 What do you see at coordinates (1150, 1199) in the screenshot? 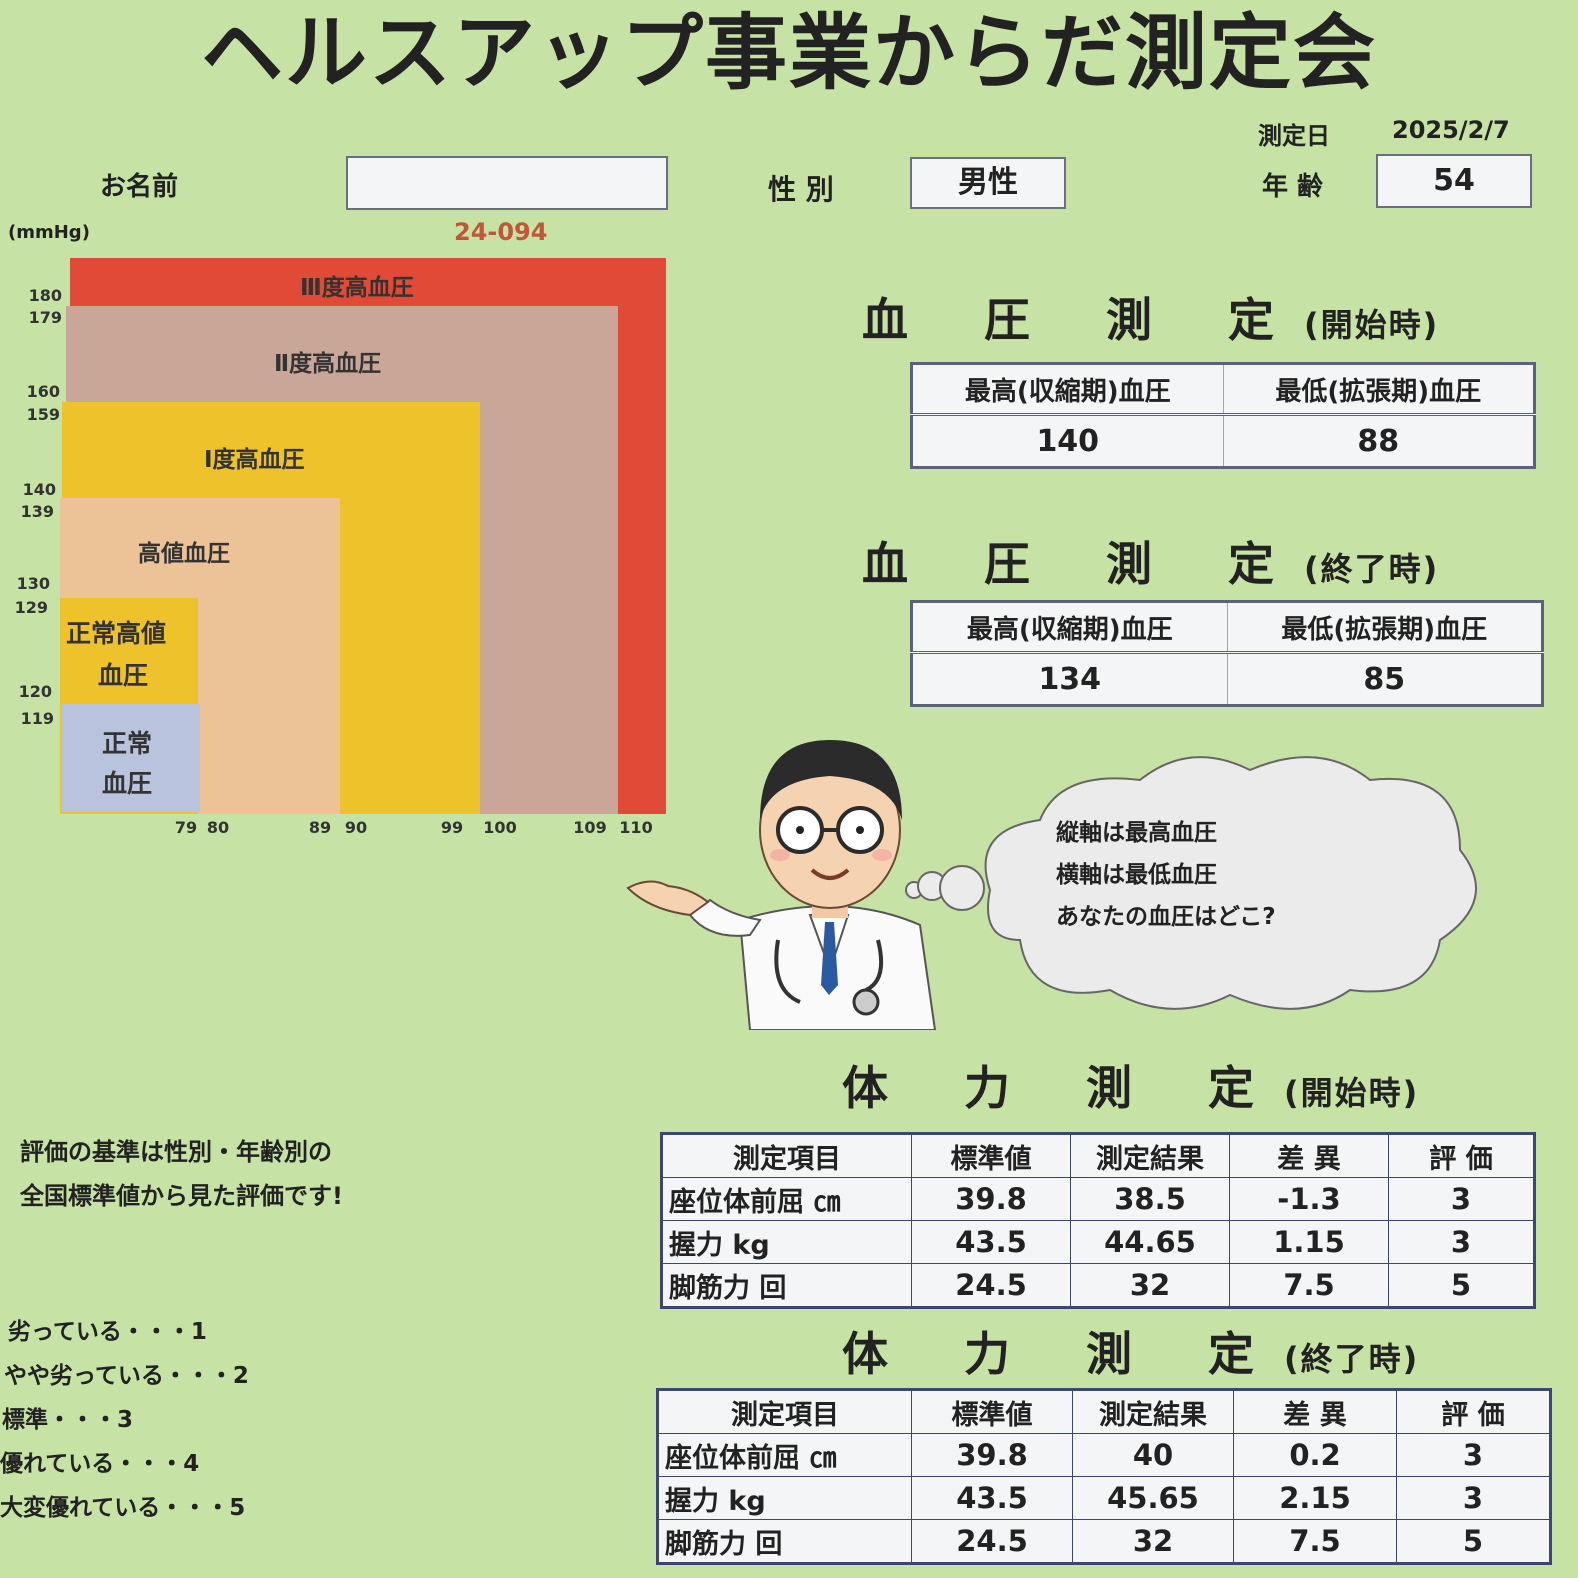
I see `cell-result: 38.5` at bounding box center [1150, 1199].